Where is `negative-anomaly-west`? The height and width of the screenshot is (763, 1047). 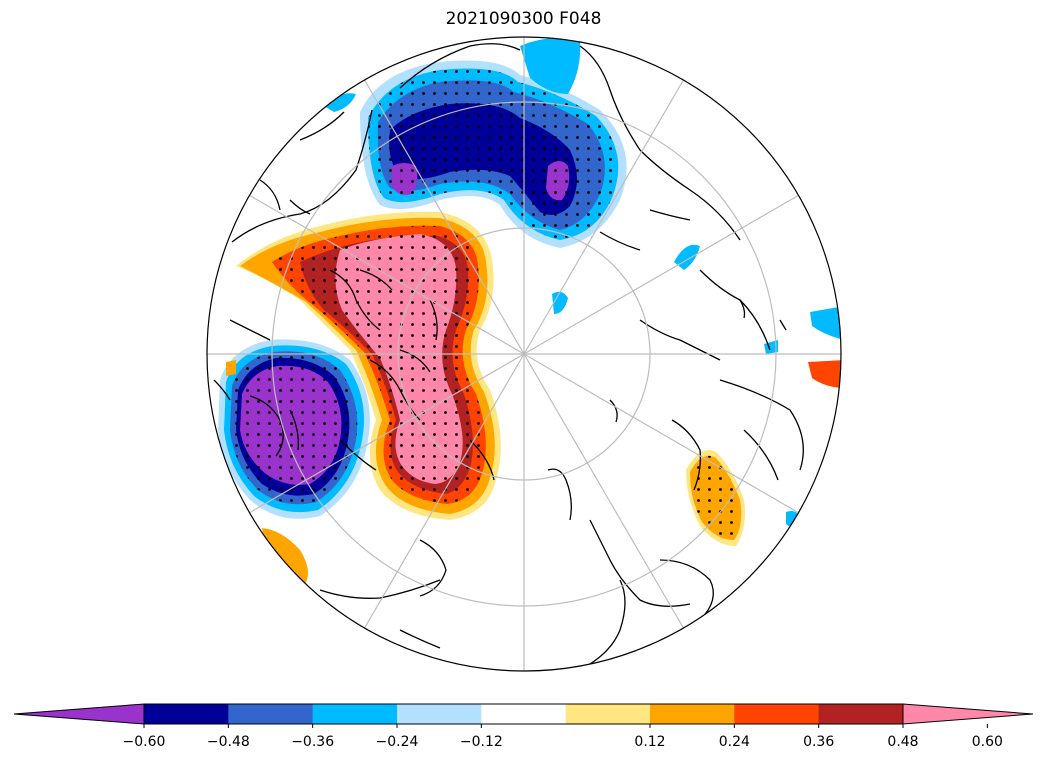 negative-anomaly-west is located at coordinates (294, 429).